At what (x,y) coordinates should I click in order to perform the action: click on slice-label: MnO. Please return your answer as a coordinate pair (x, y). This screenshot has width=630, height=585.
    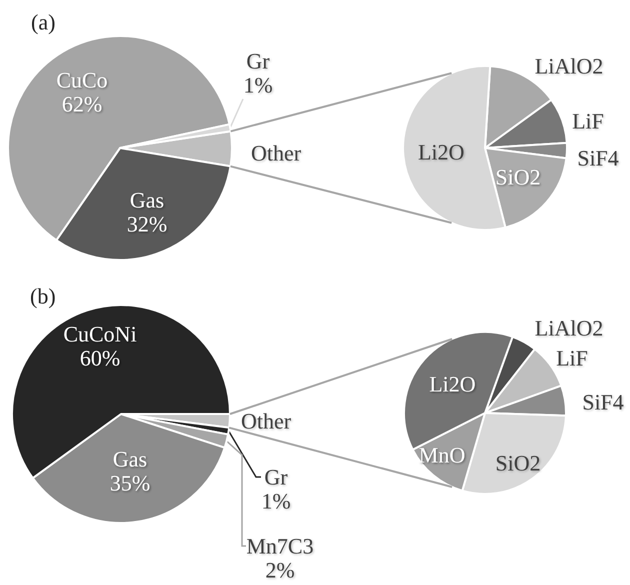
    Looking at the image, I should click on (442, 455).